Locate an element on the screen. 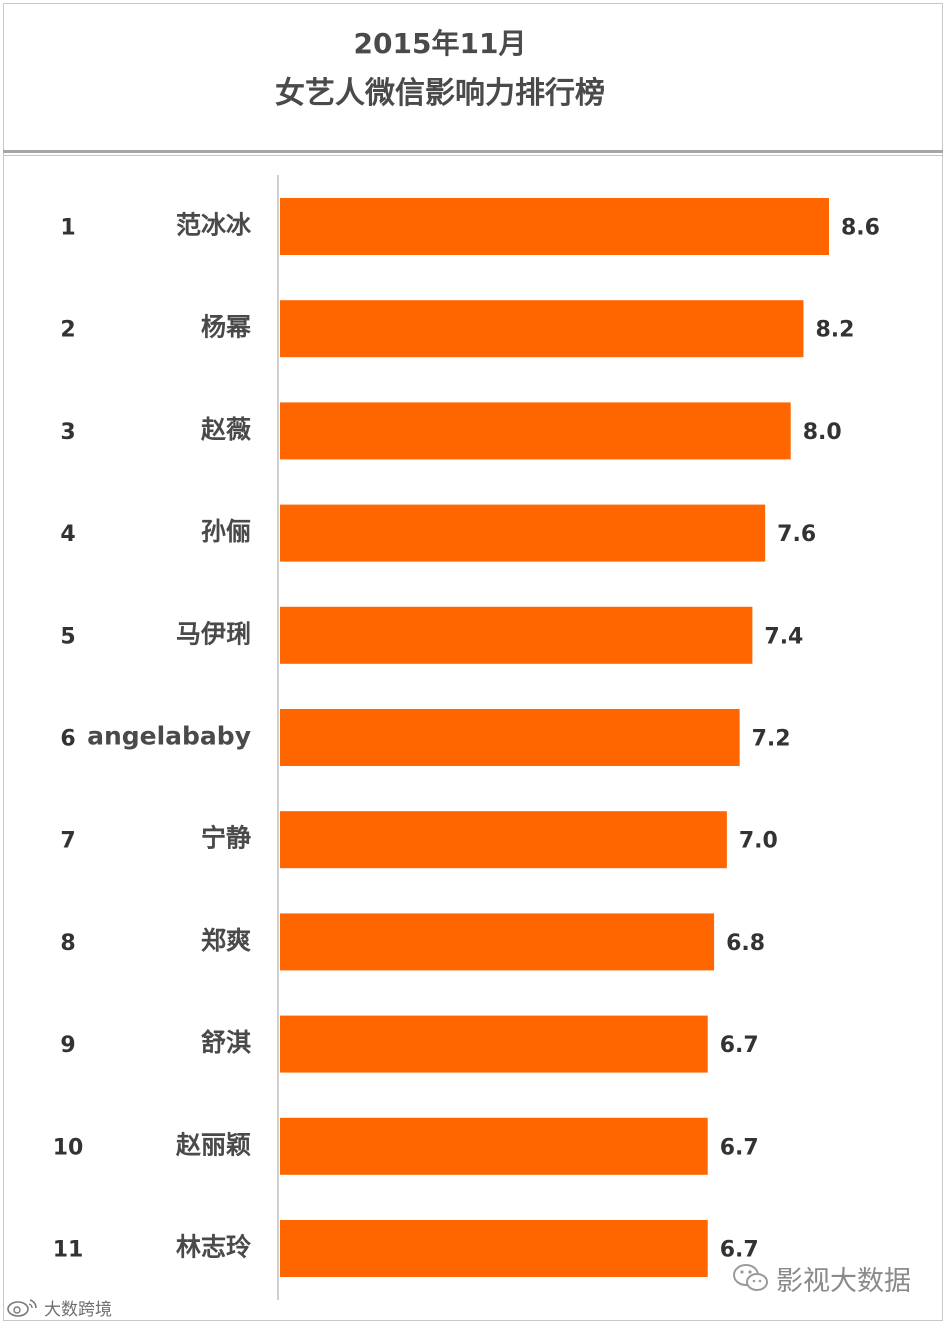 This screenshot has height=1324, width=950. value-label-4: 7.6 is located at coordinates (796, 534).